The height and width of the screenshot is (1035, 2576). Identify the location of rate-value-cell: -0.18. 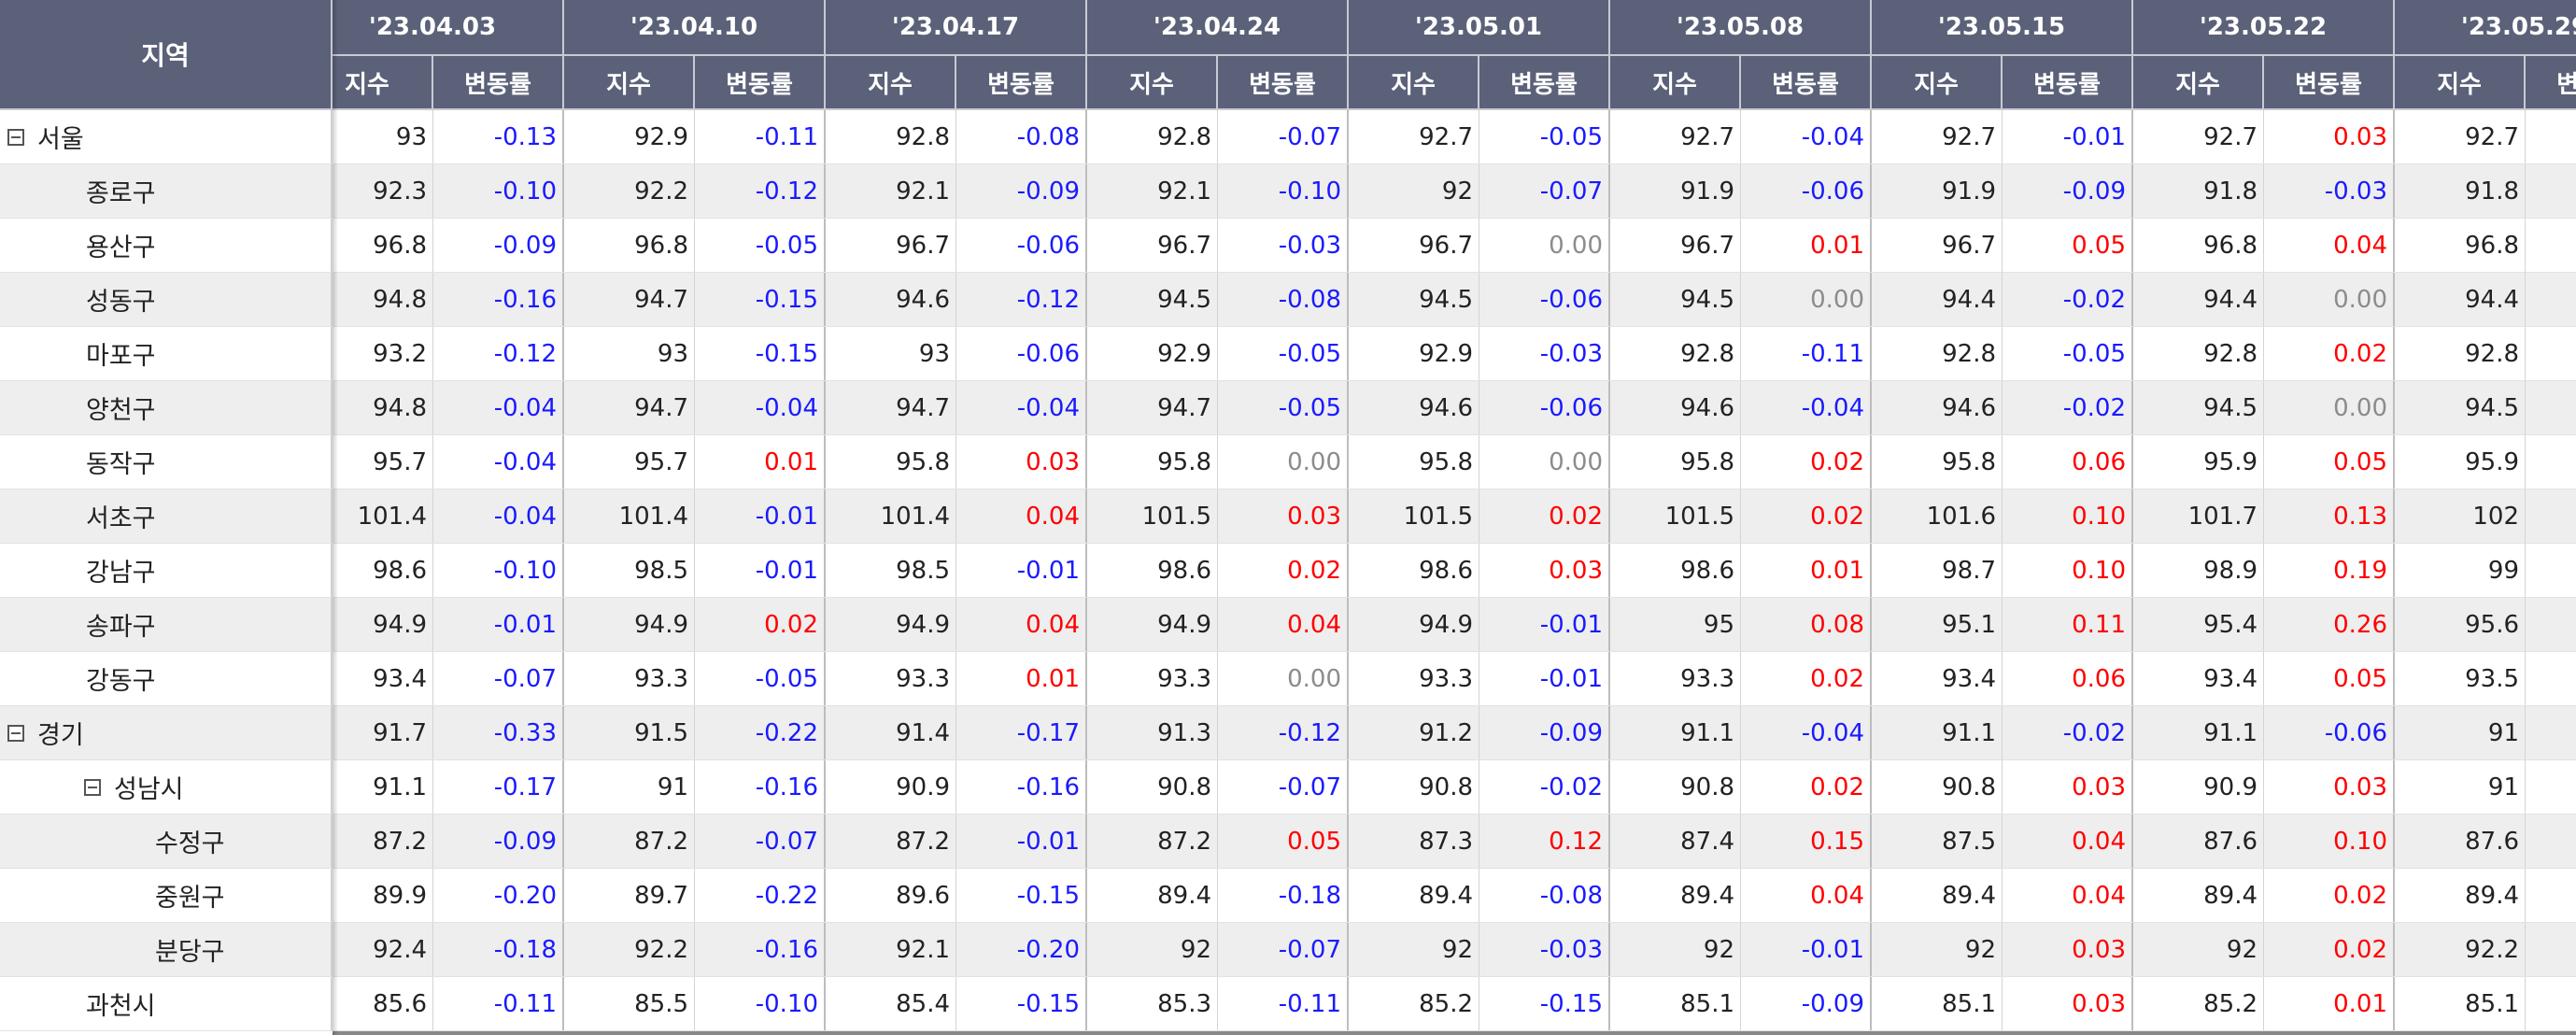
(1283, 895).